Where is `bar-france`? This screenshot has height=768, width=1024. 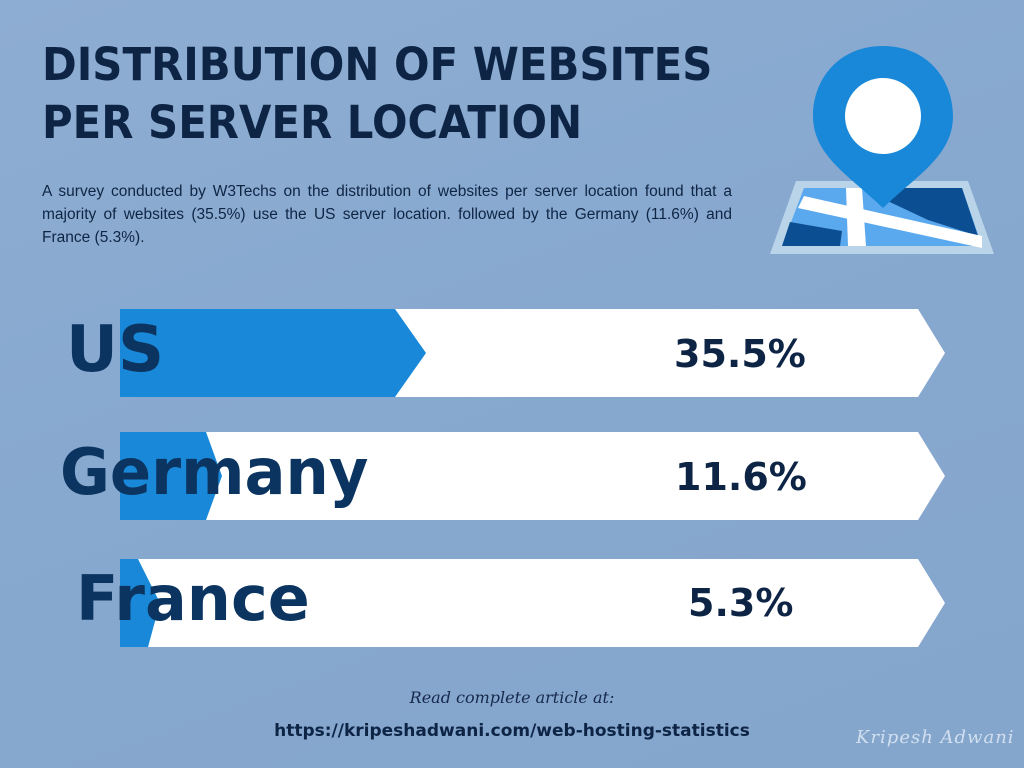
bar-france is located at coordinates (532, 603).